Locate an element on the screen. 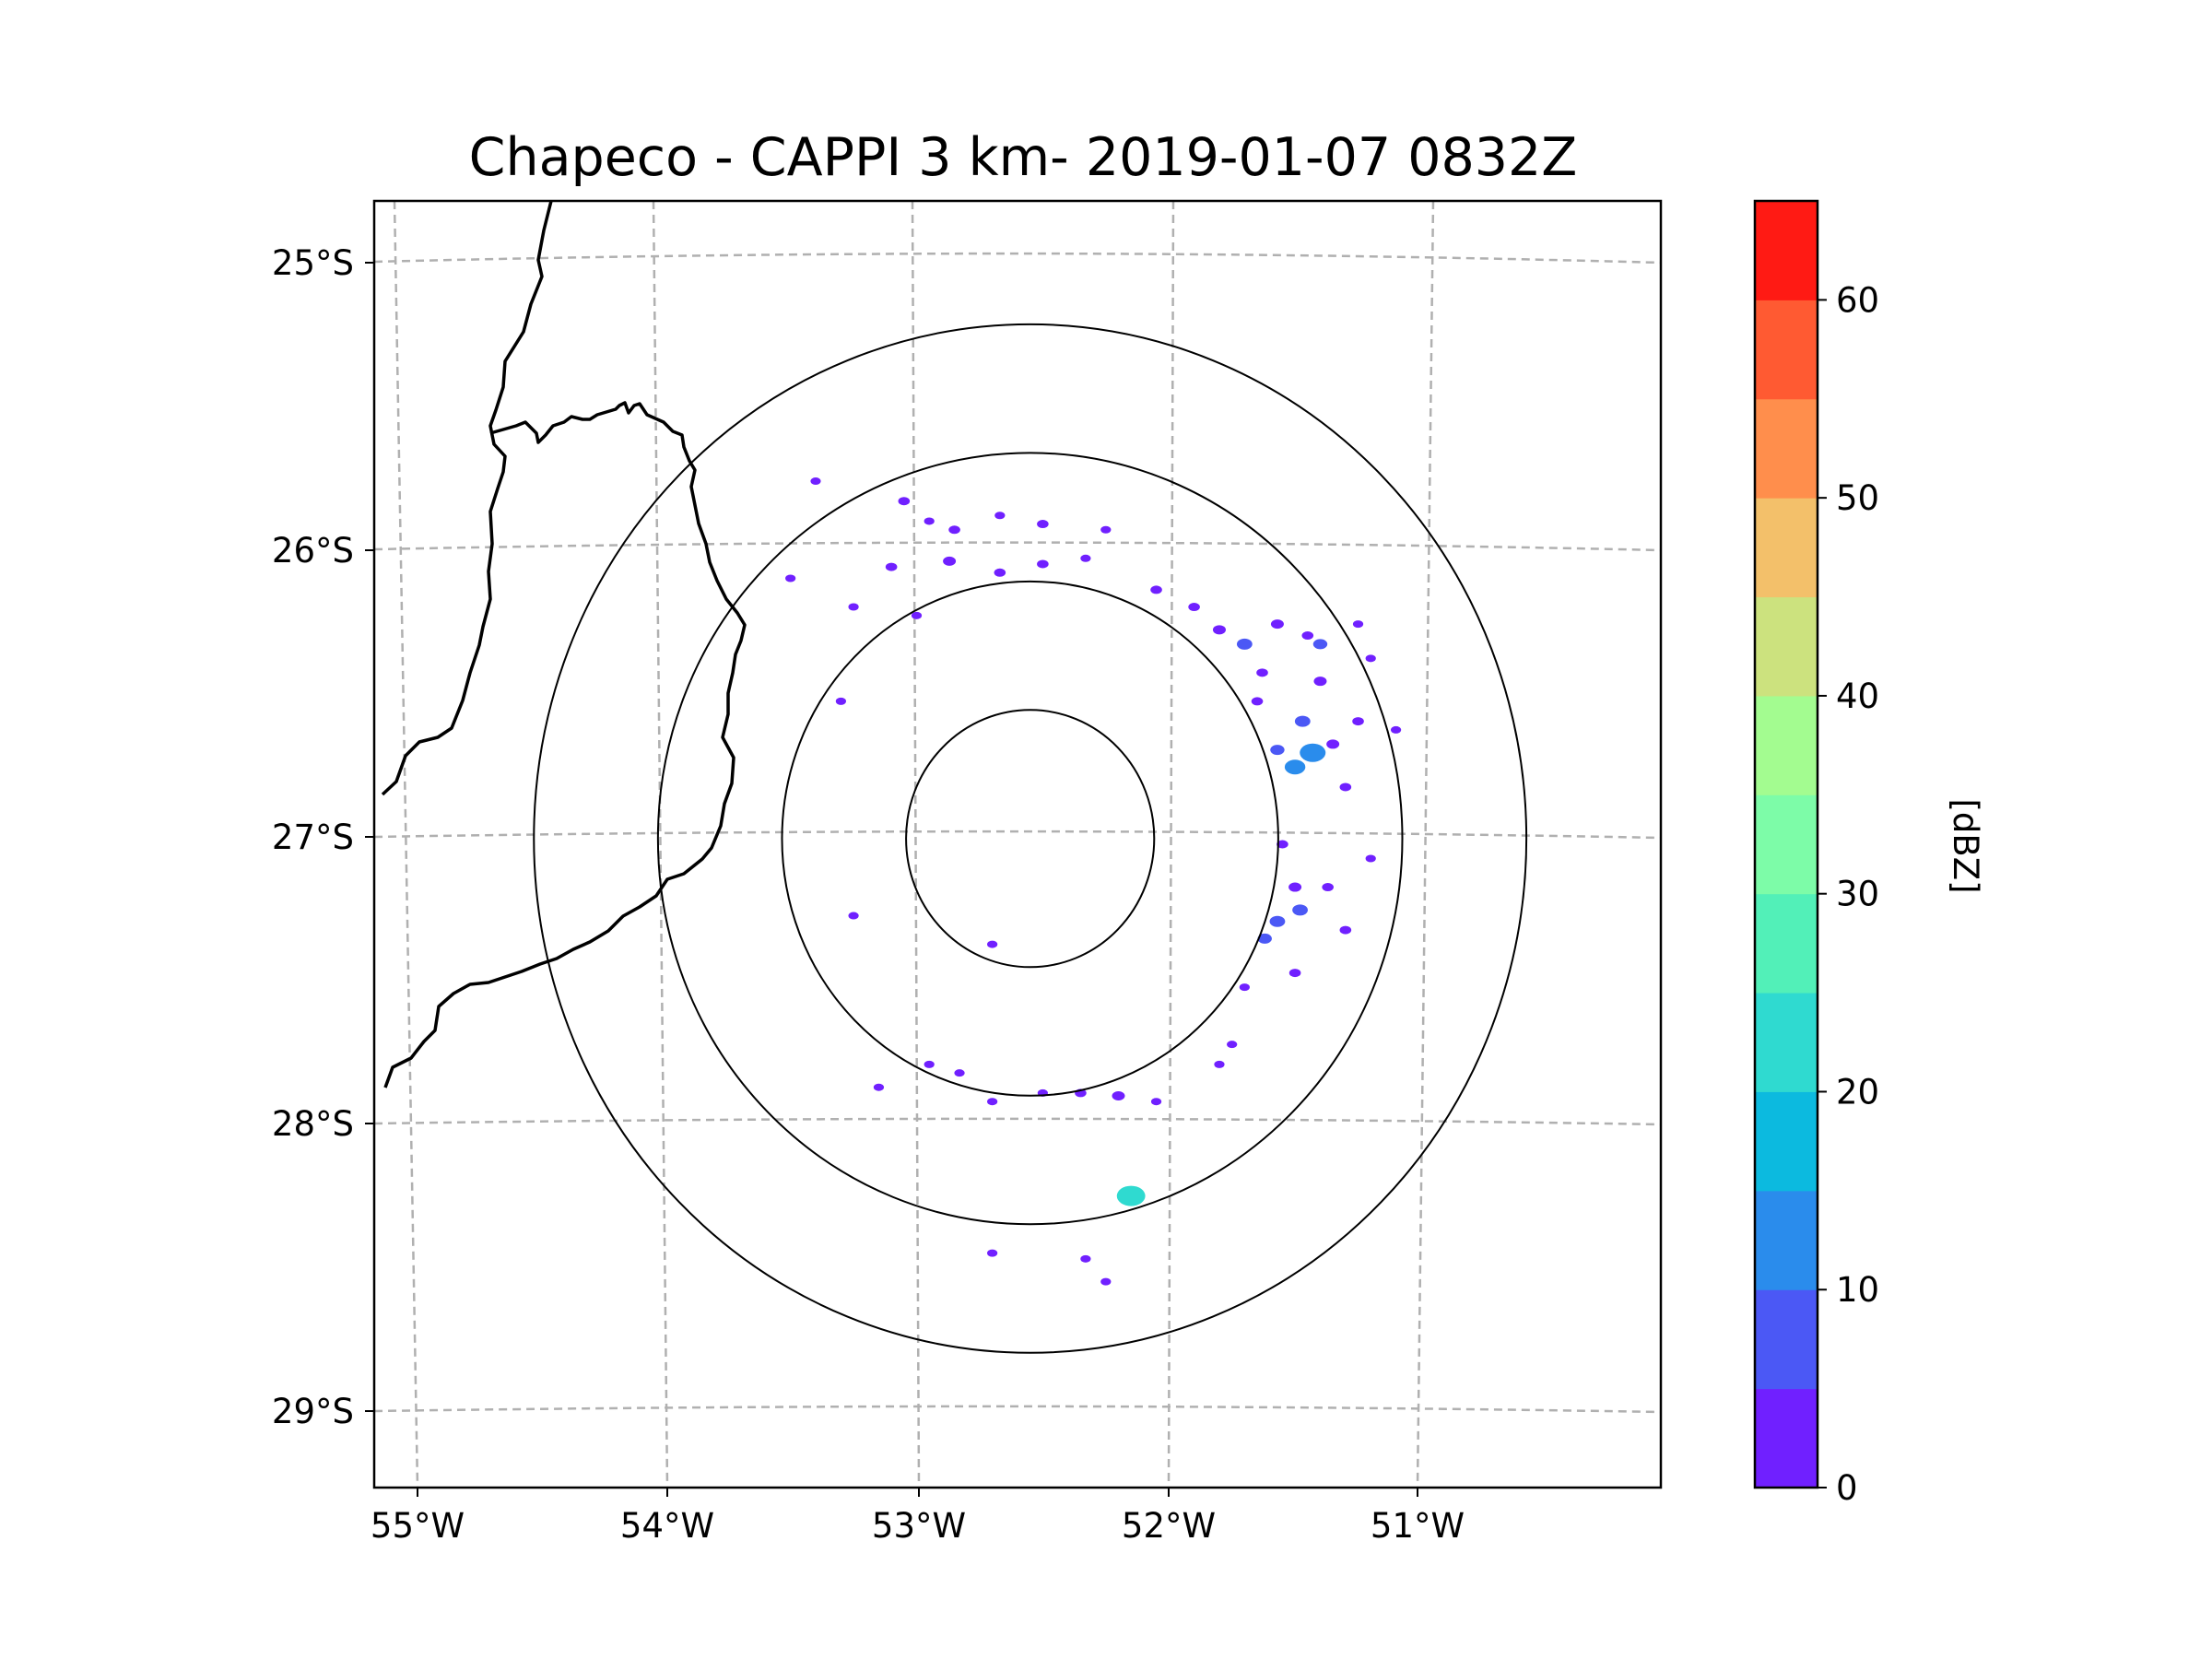  chart-title: Chapeco - CAPPI 3 km- 2019-01-07 0832Z is located at coordinates (1023, 157).